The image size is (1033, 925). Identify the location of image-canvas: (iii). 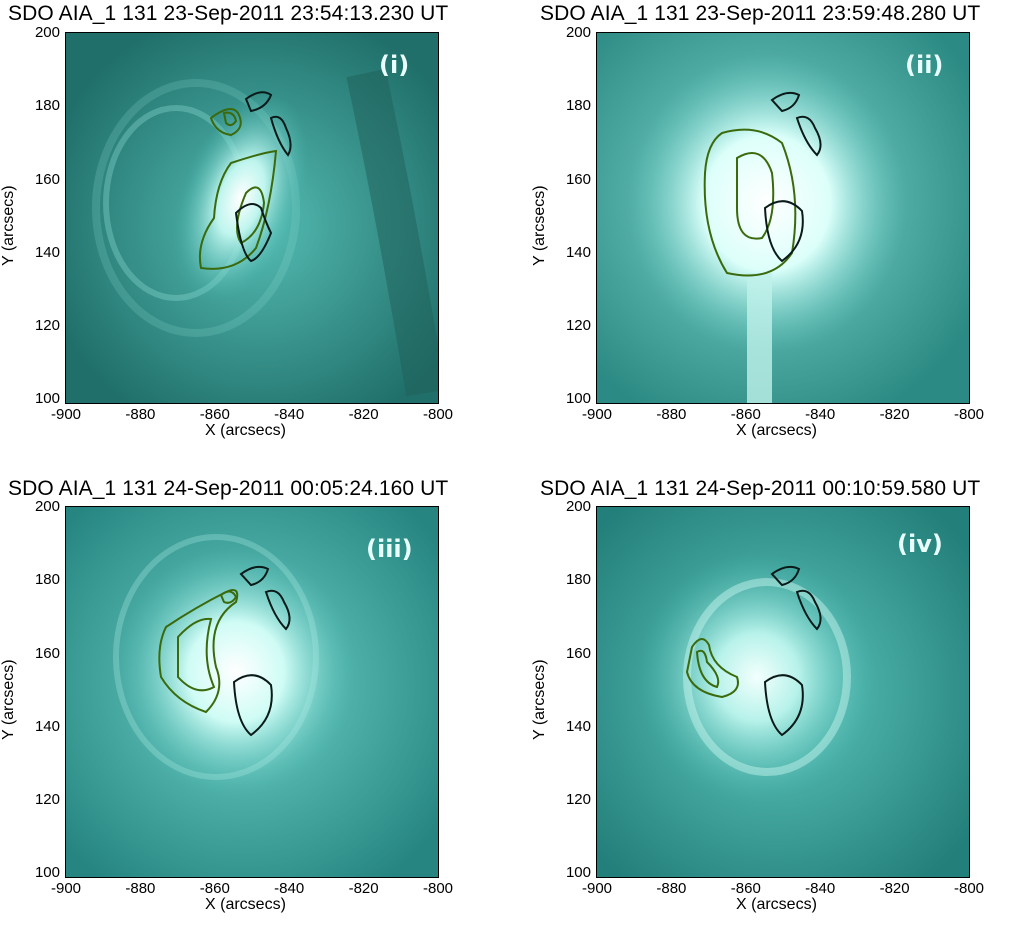
(252, 692).